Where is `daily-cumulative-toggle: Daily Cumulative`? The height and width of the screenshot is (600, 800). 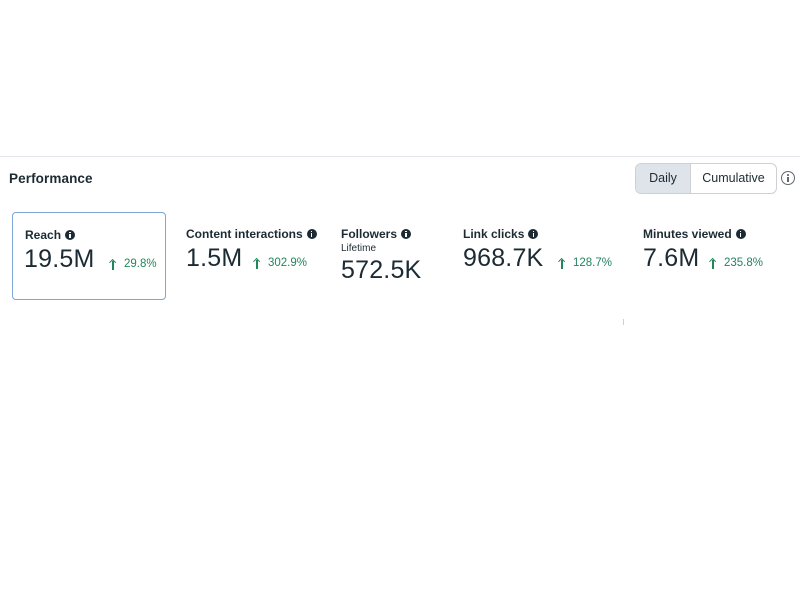
daily-cumulative-toggle: Daily Cumulative is located at coordinates (706, 178).